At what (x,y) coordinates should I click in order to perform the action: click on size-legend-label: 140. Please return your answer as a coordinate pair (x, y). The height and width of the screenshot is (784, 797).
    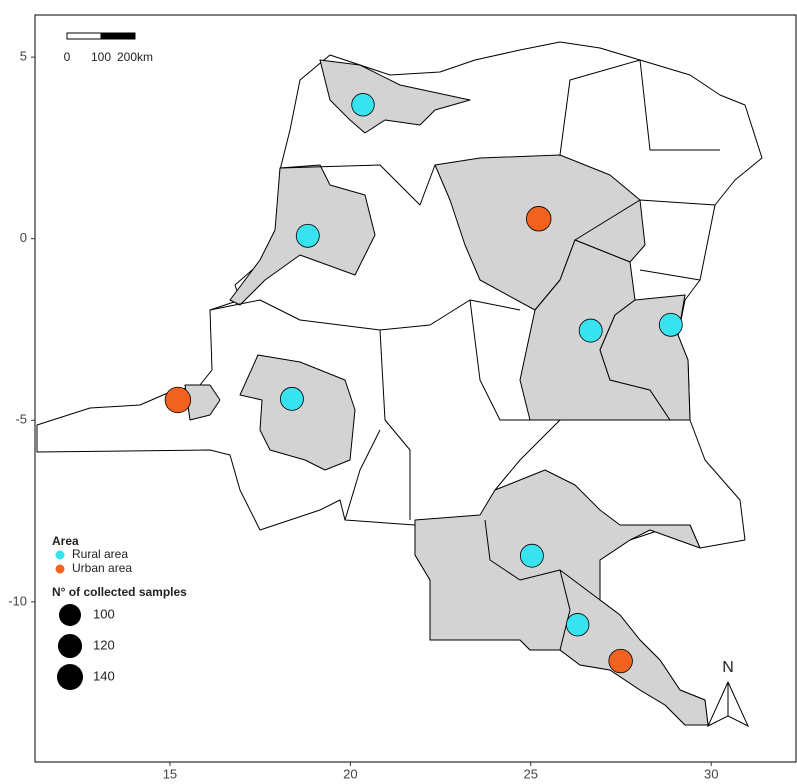
    Looking at the image, I should click on (104, 675).